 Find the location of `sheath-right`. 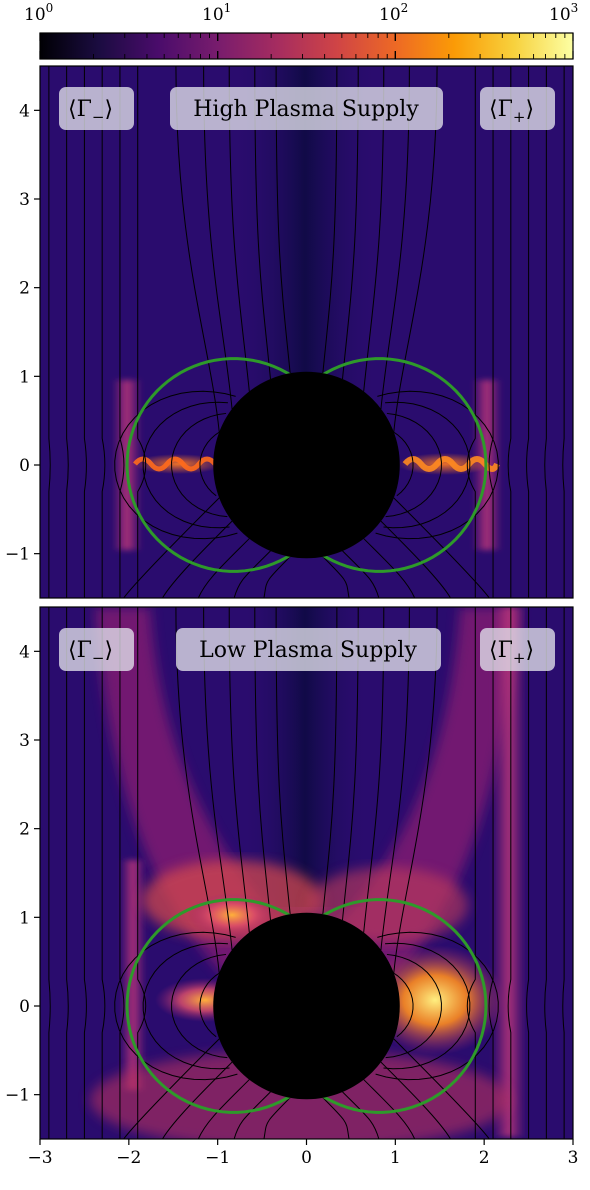

sheath-right is located at coordinates (509, 872).